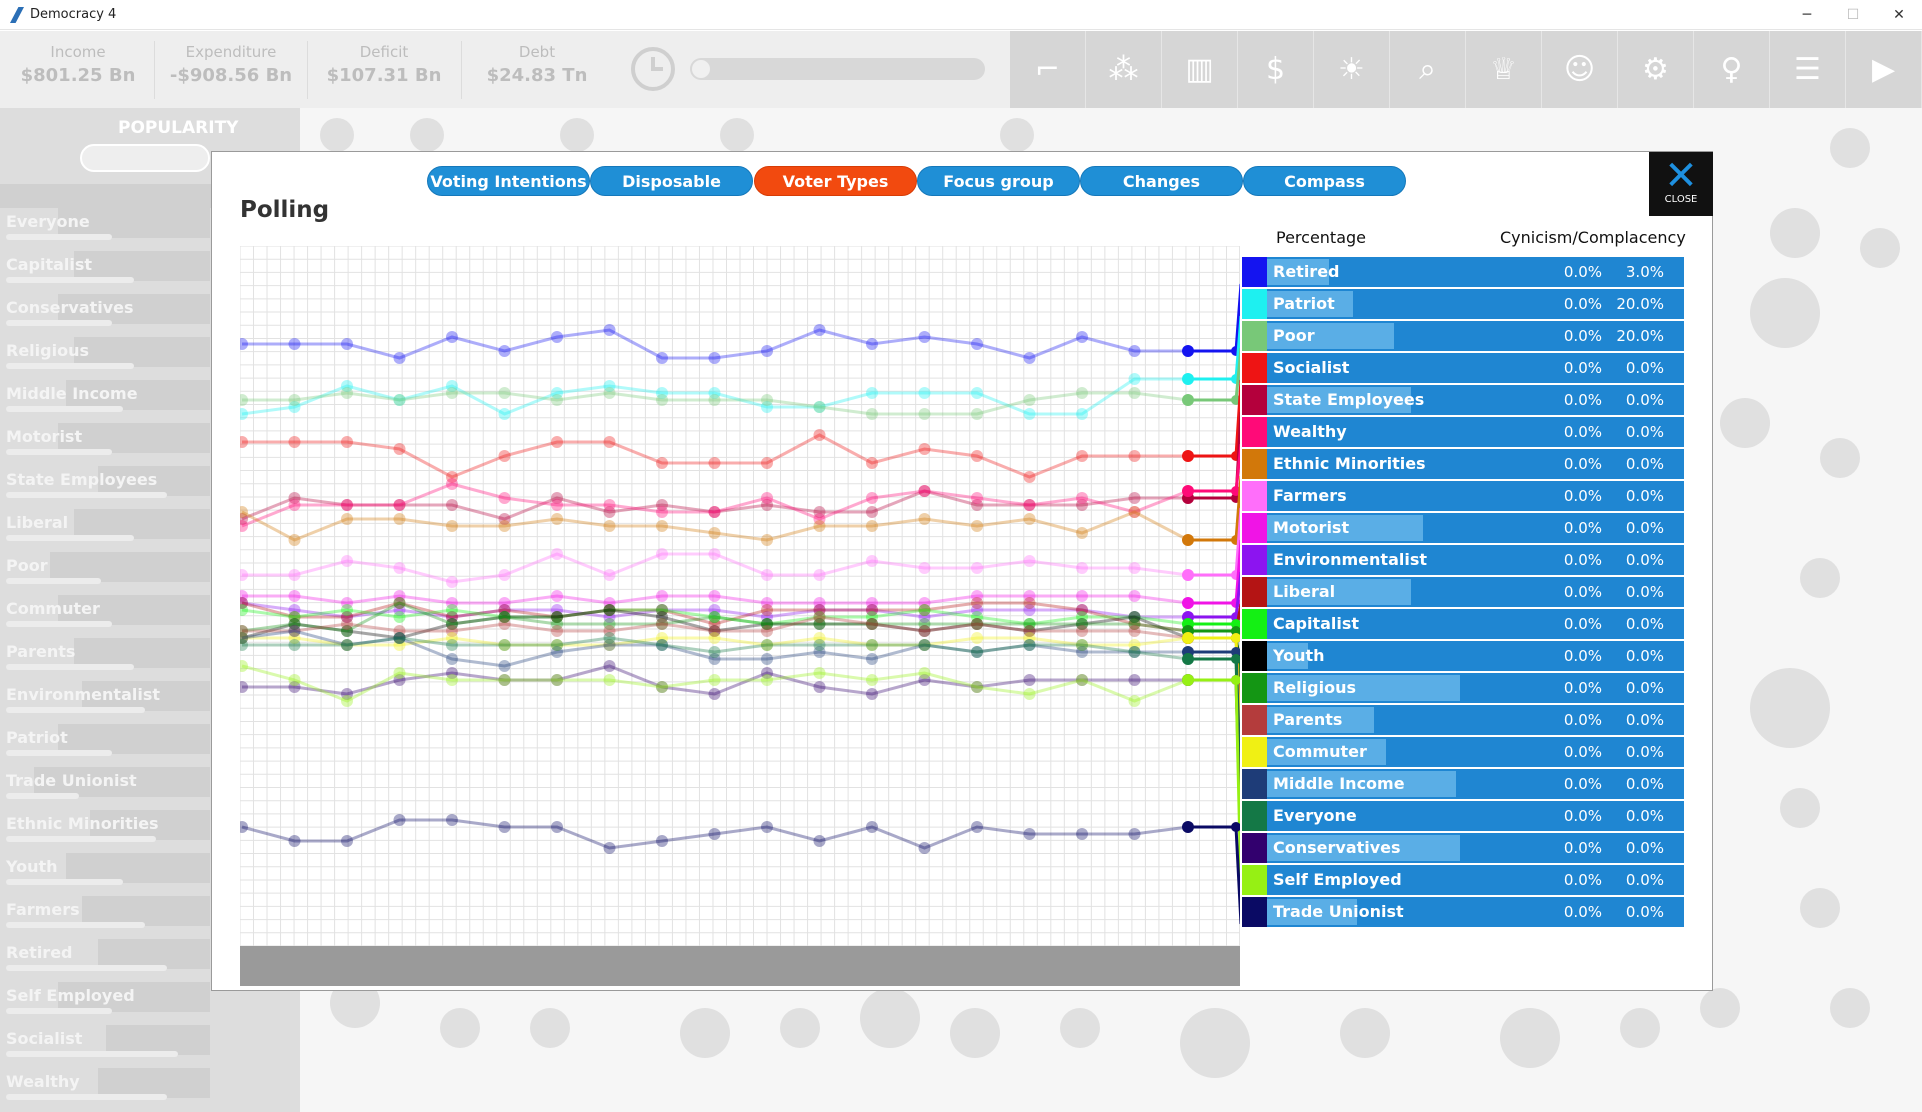  What do you see at coordinates (1463, 336) in the screenshot?
I see `voter-type-row: Poor 0.0% 20.0%` at bounding box center [1463, 336].